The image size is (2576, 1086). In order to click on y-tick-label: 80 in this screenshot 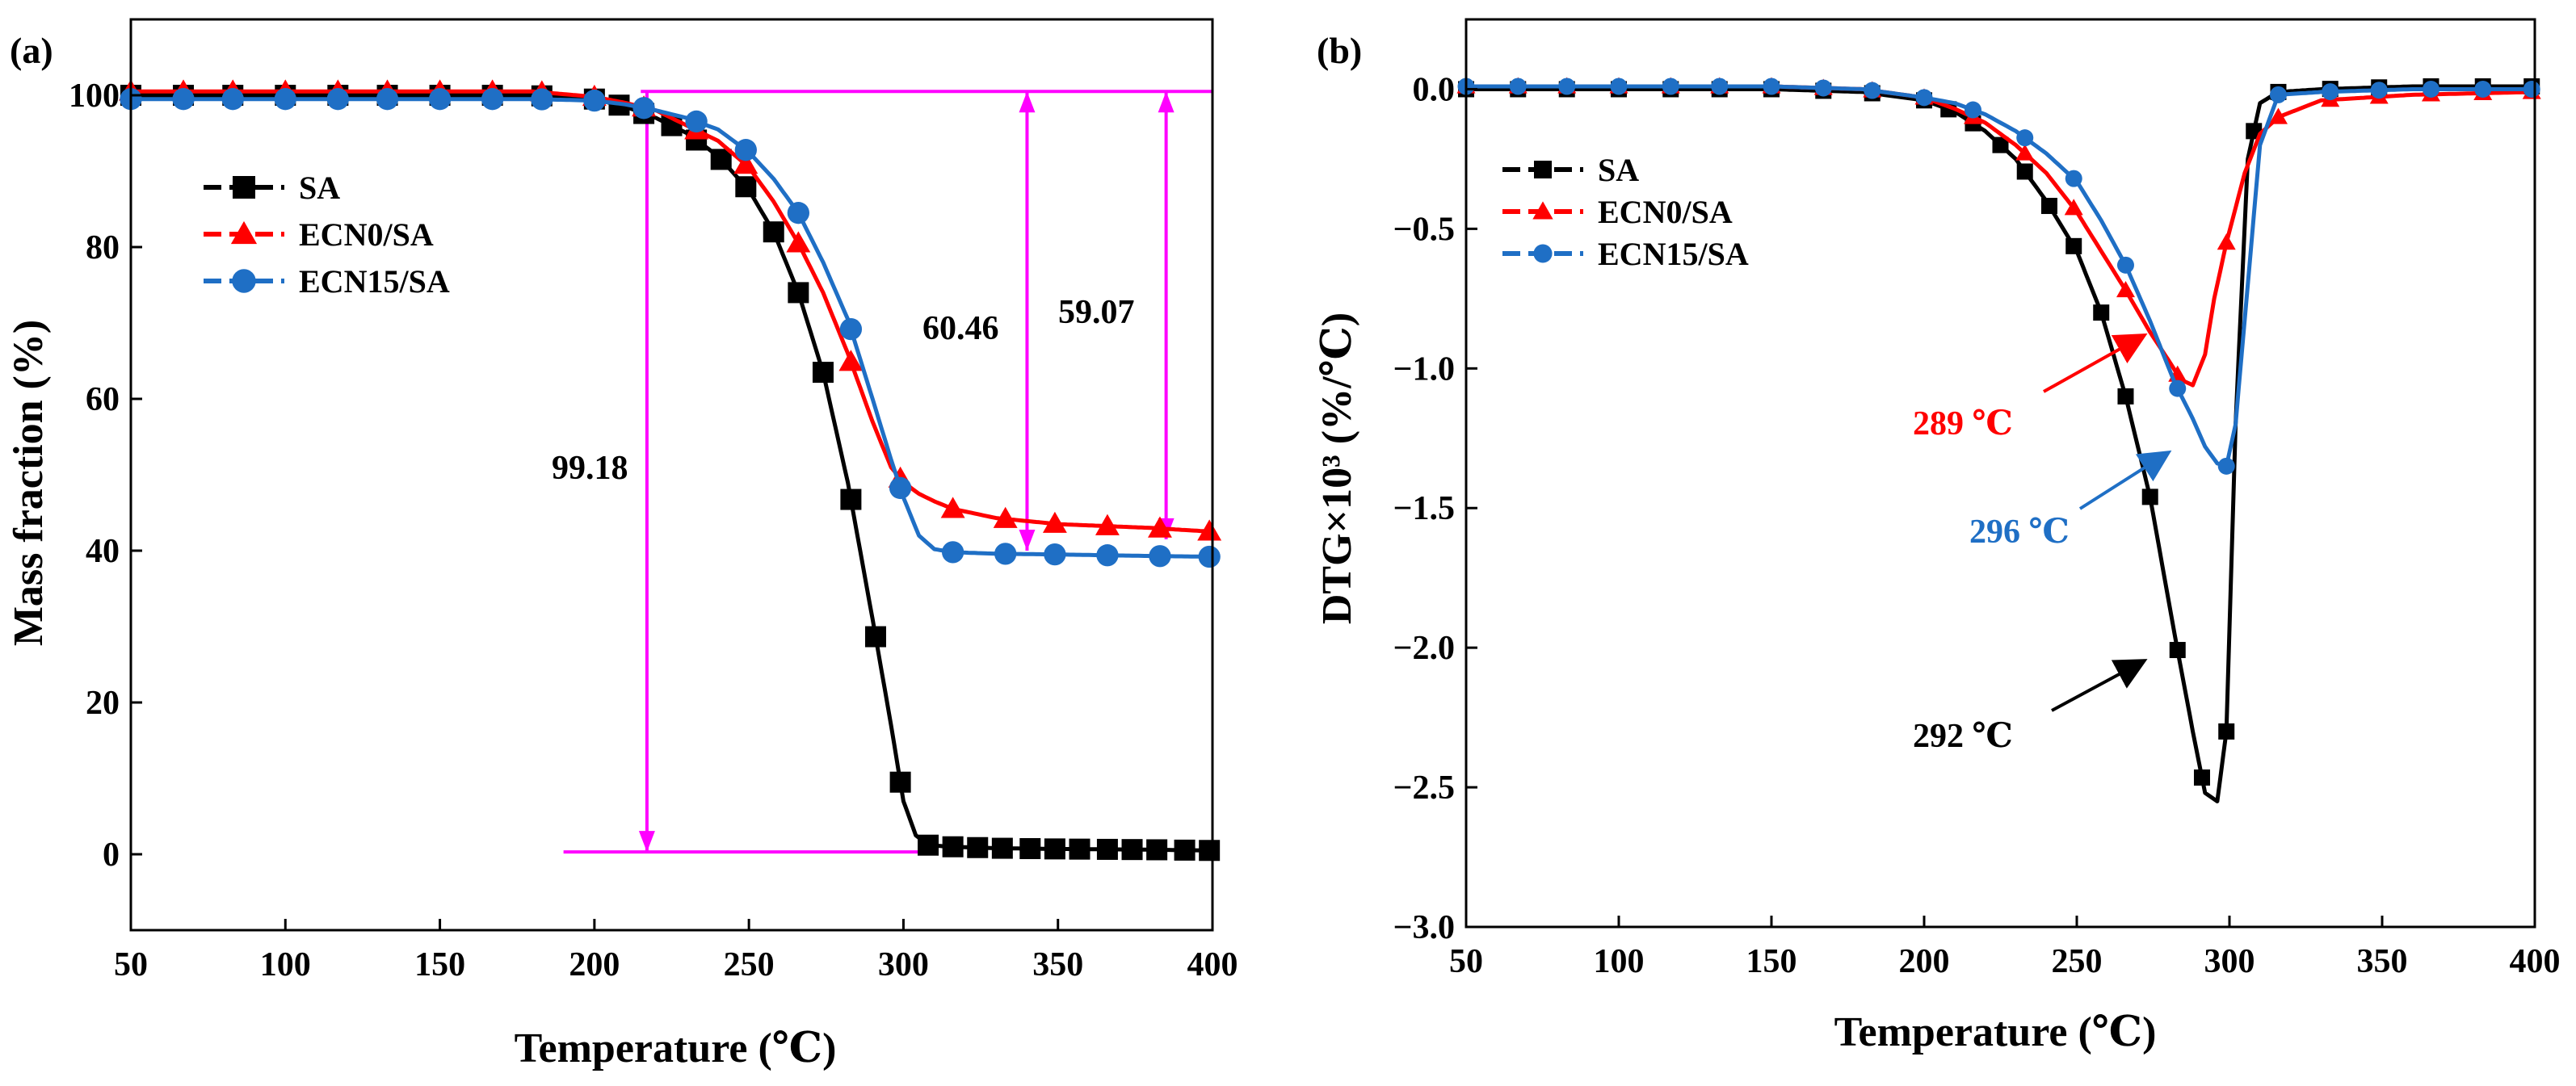, I will do `click(103, 247)`.